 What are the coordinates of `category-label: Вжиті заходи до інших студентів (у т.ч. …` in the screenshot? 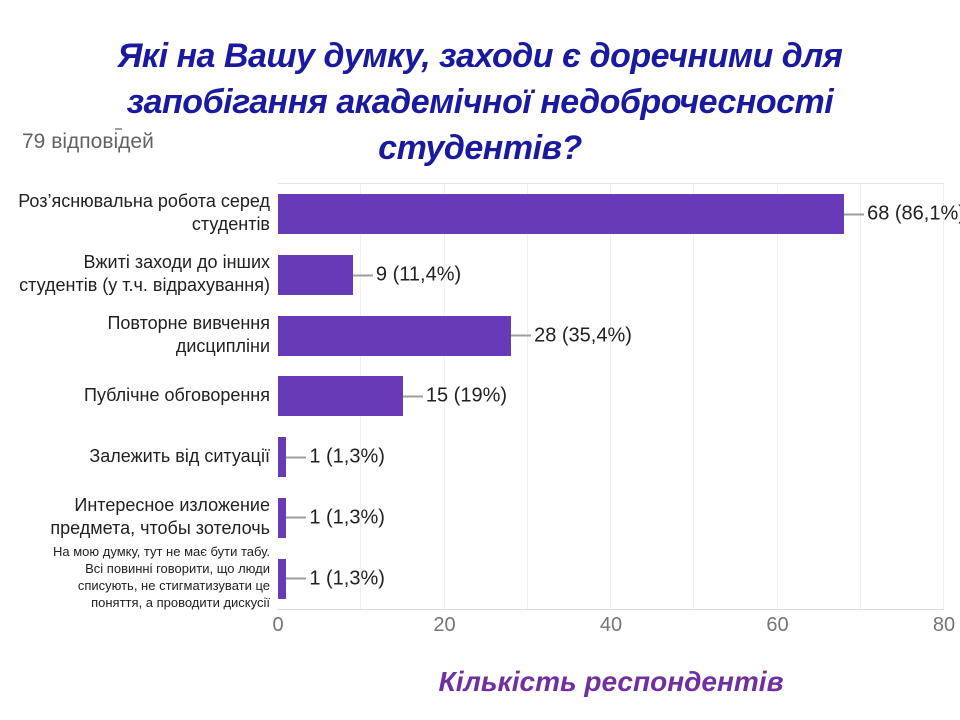 It's located at (144, 274).